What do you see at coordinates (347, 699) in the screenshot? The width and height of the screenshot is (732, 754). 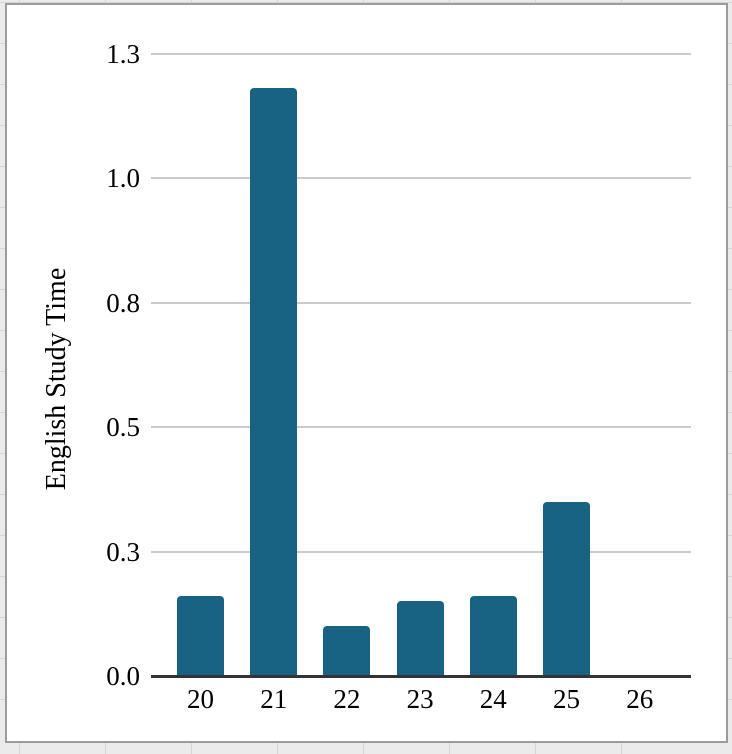 I see `x-tick-label: 22` at bounding box center [347, 699].